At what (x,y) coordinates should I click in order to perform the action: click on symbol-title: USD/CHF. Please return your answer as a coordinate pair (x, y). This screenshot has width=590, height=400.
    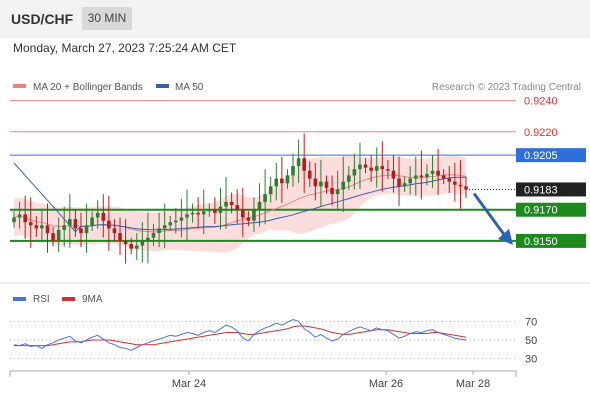
    Looking at the image, I should click on (42, 19).